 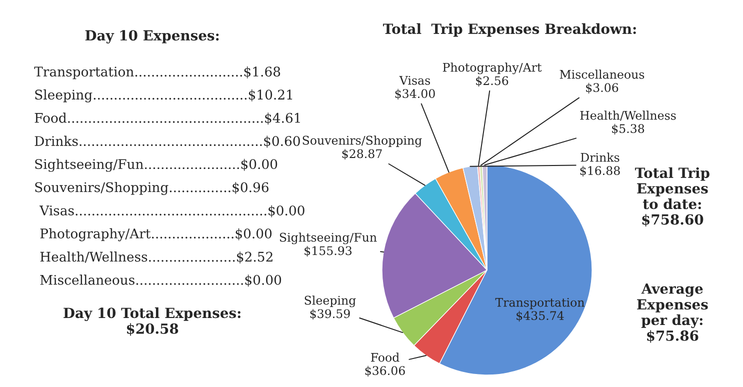 What do you see at coordinates (414, 80) in the screenshot?
I see `slice-label: Visas` at bounding box center [414, 80].